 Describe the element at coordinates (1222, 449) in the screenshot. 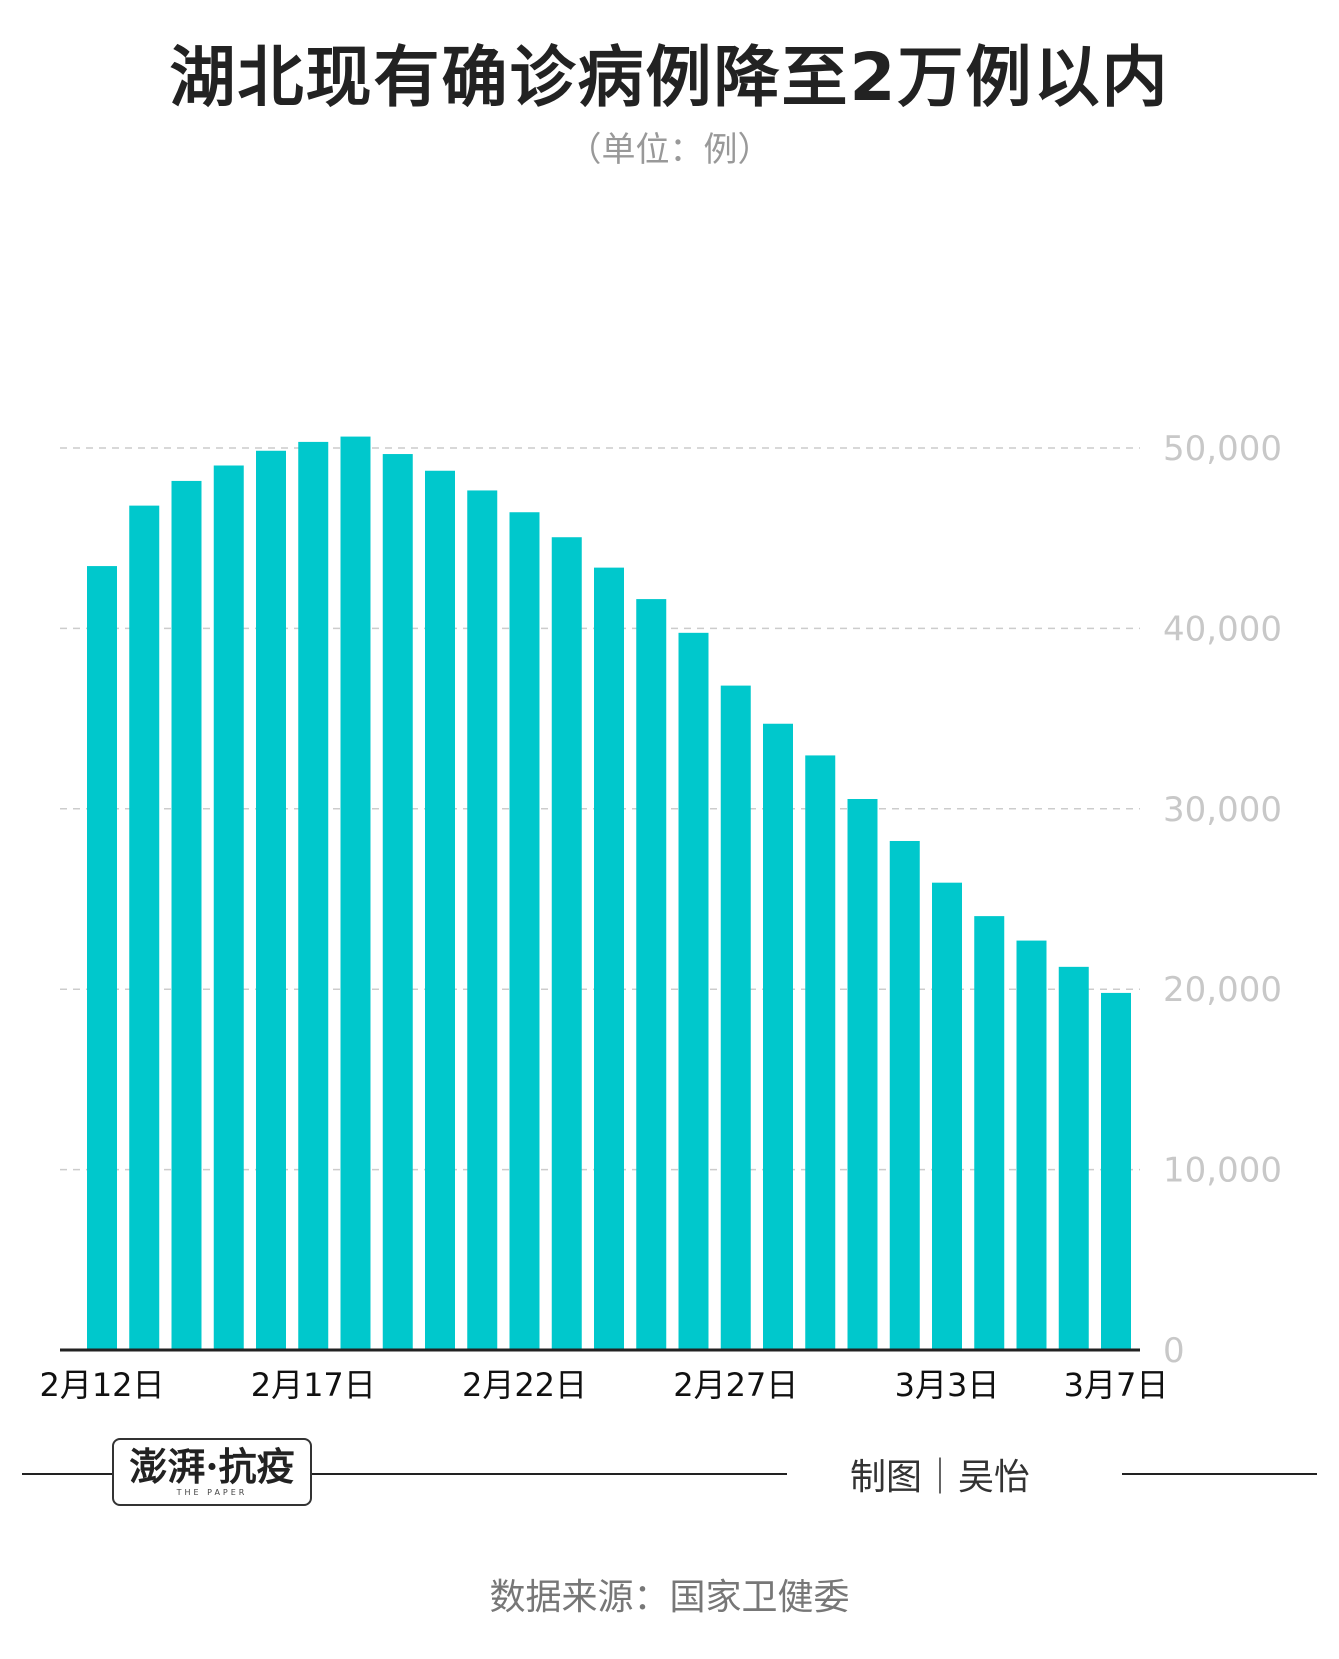

I see `y-tick-label: 50,000` at that location.